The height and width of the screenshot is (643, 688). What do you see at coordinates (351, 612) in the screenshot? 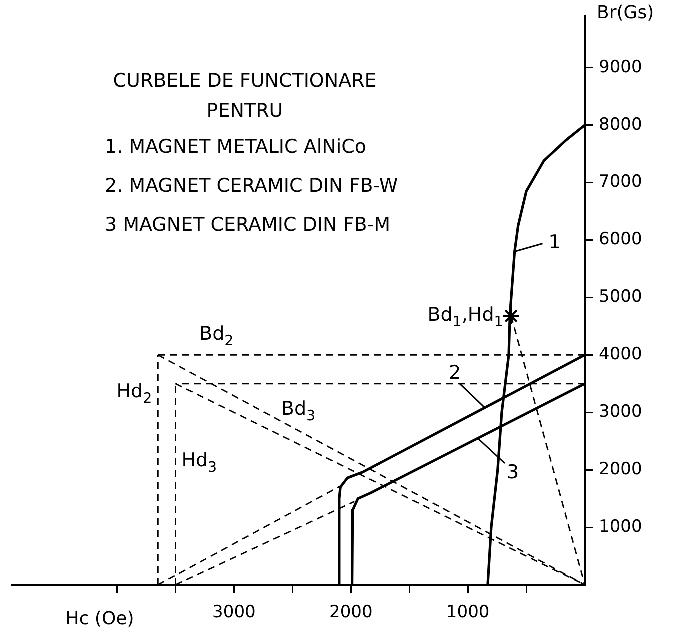
I see `x-tick-label: 2000` at bounding box center [351, 612].